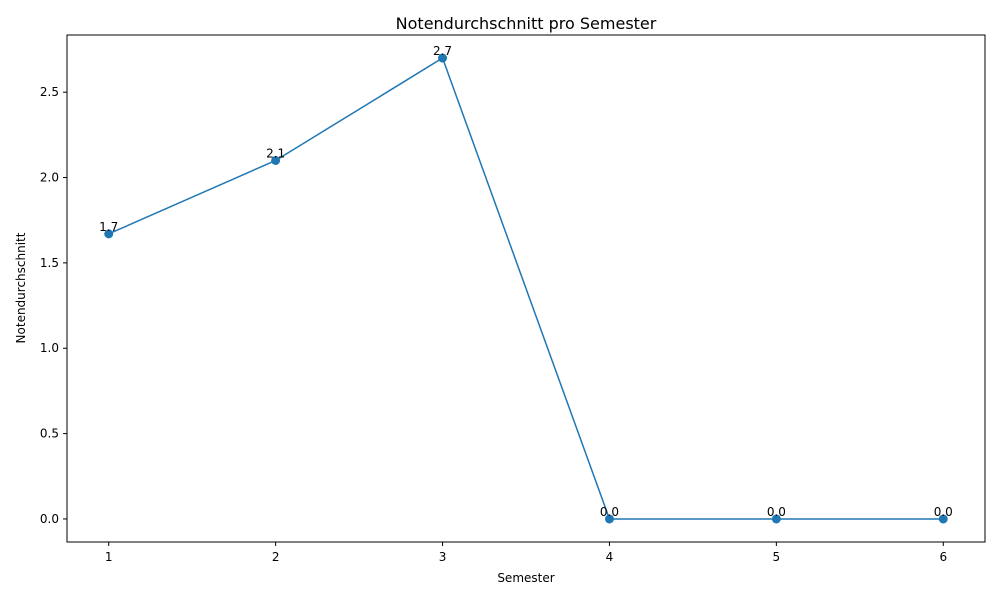  I want to click on x-tick-label: 3, so click(443, 557).